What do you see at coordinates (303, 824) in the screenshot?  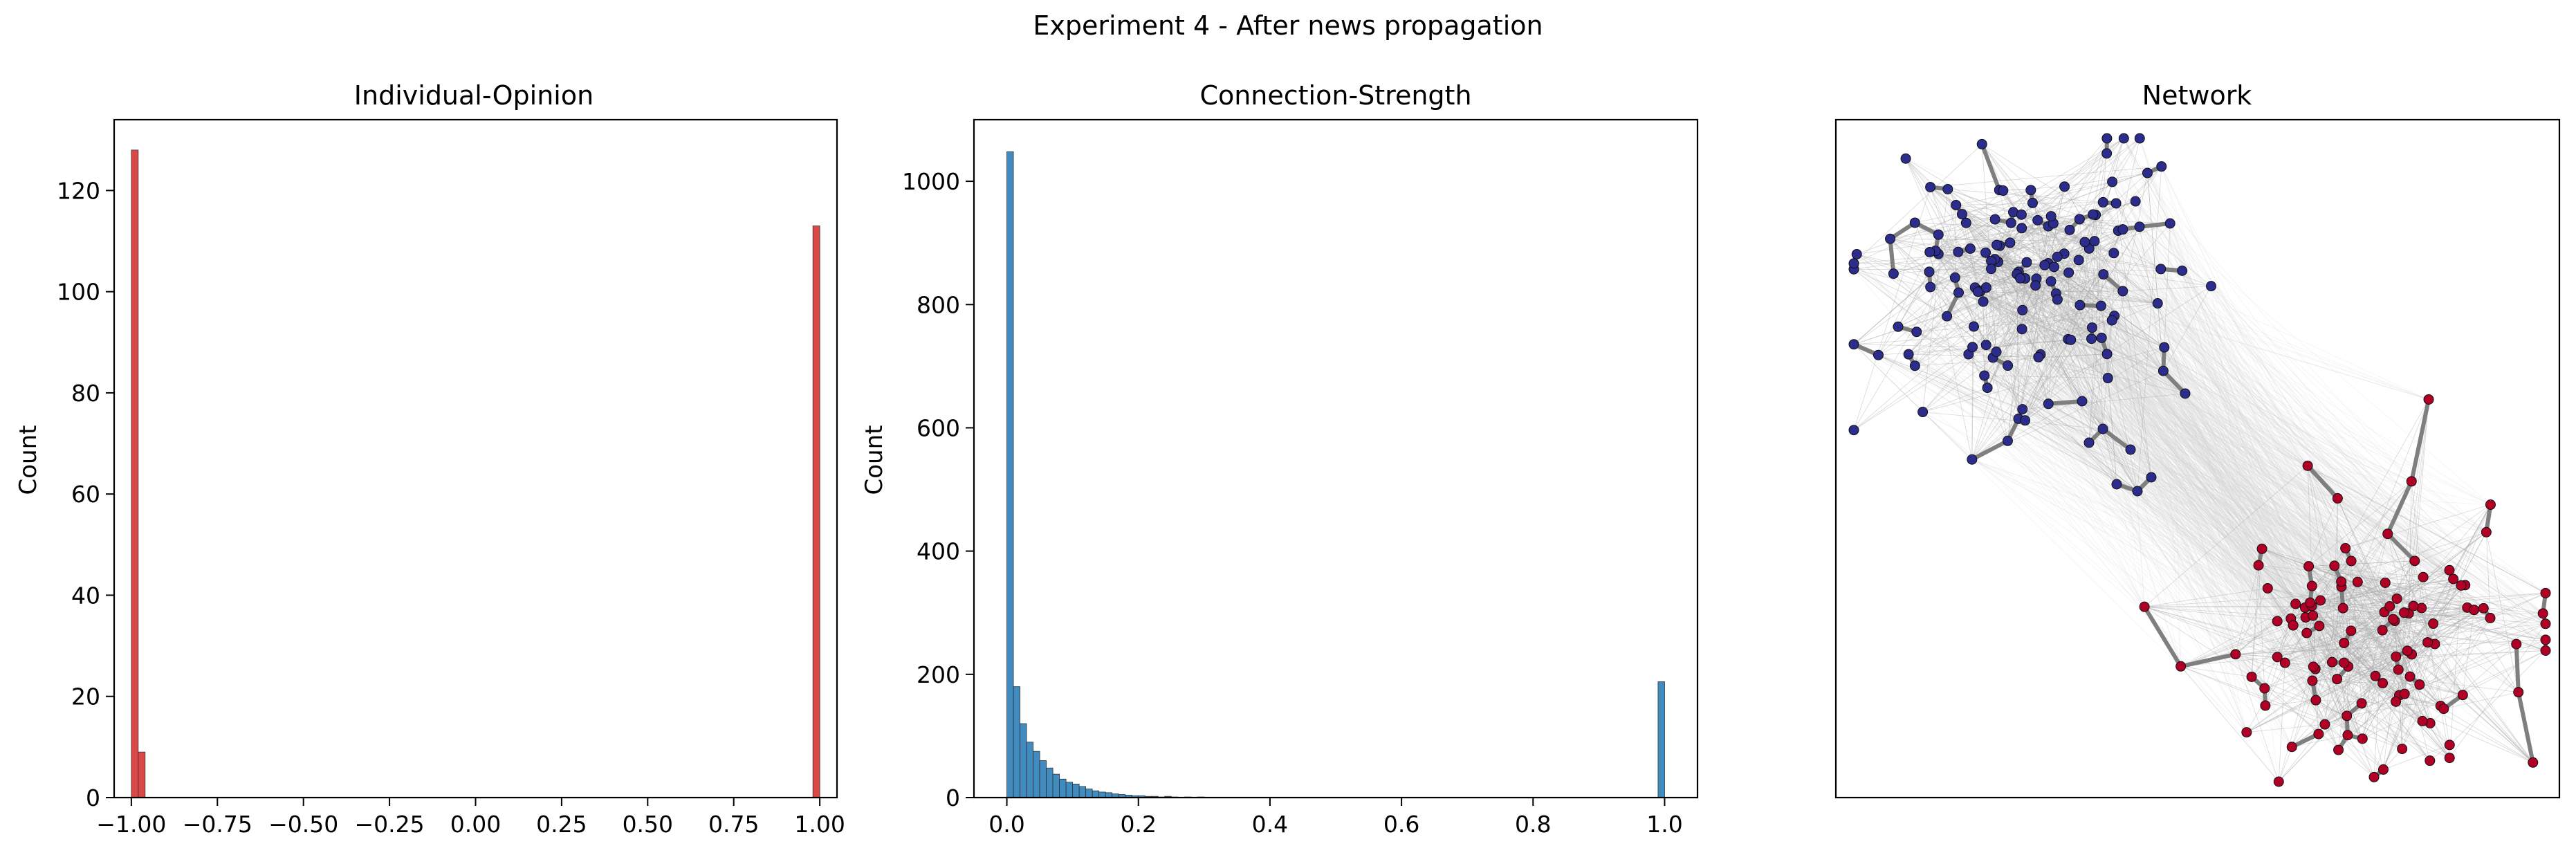 I see `opinion-xtick-label: −0.50` at bounding box center [303, 824].